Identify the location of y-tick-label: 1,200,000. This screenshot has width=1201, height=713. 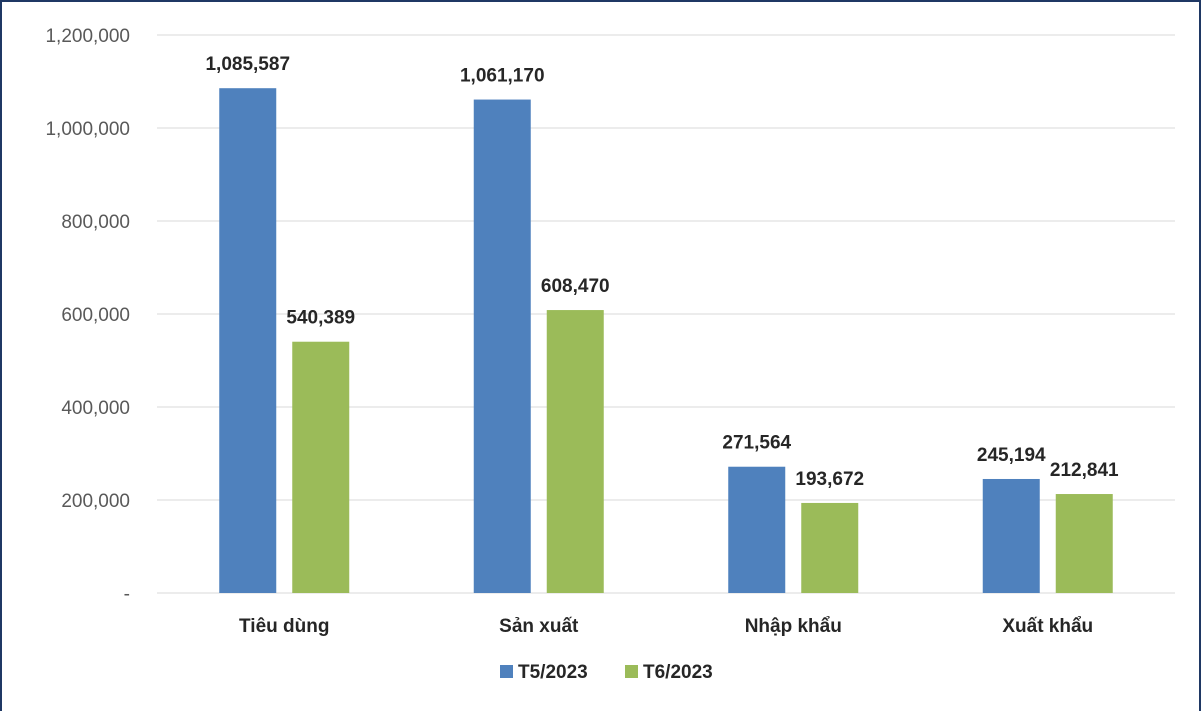
(87, 36).